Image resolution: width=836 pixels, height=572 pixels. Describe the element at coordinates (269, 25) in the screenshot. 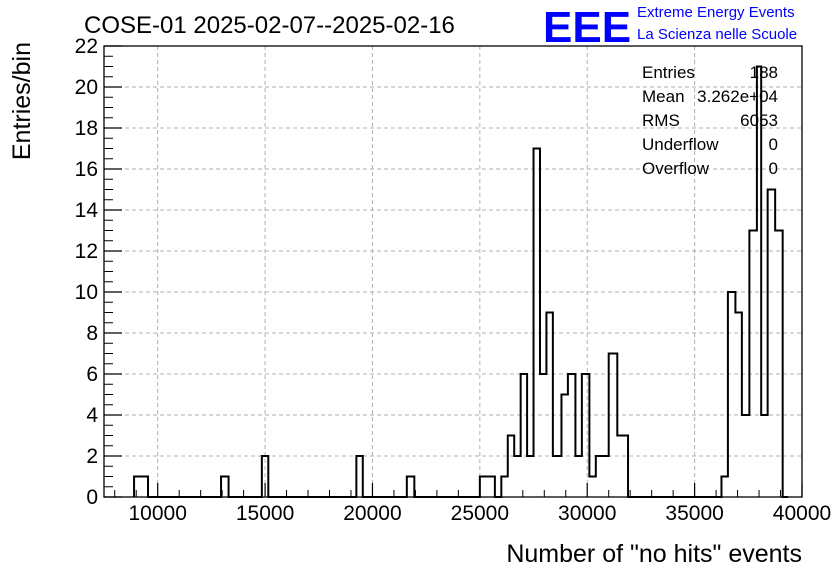

I see `chart-title: COSE-01 2025-02-07--2025-02-16` at that location.